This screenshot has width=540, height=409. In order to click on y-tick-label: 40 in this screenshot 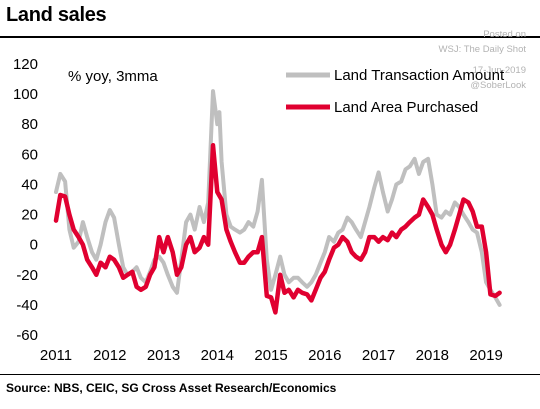, I will do `click(29, 184)`.